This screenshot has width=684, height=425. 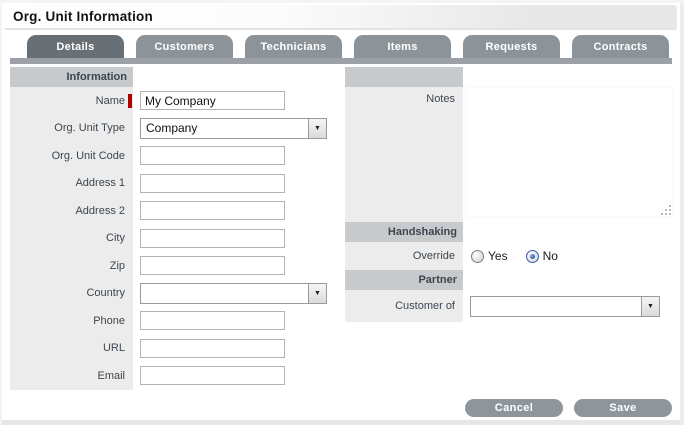 What do you see at coordinates (568, 408) in the screenshot?
I see `footer-actions: Cancel Save` at bounding box center [568, 408].